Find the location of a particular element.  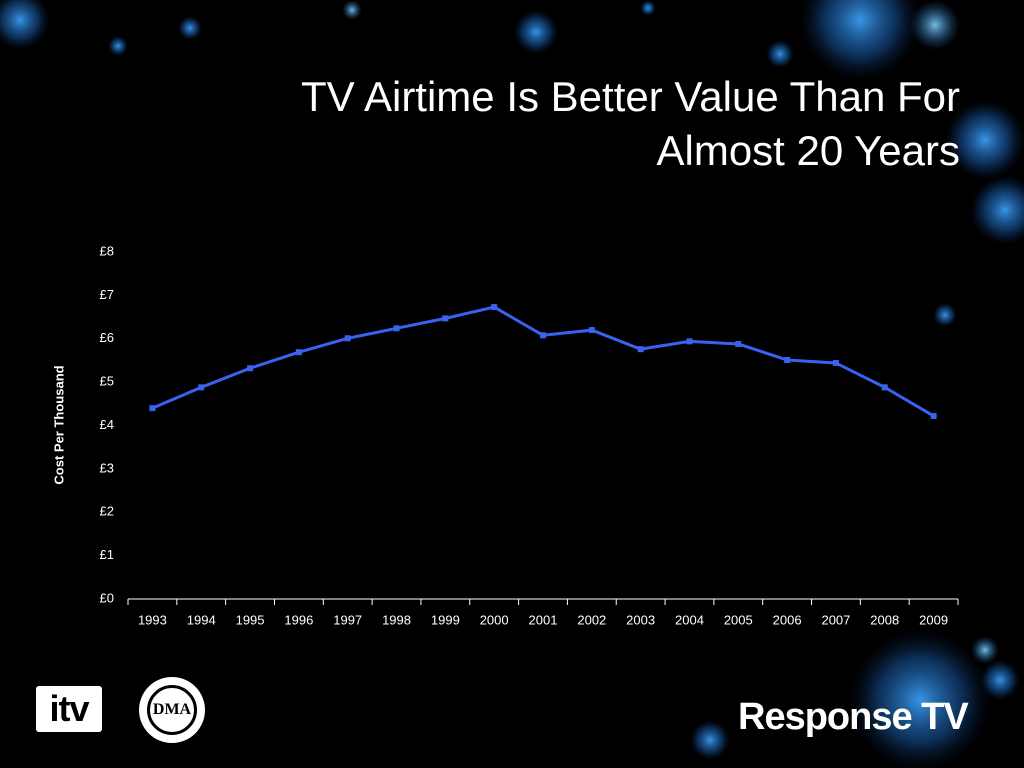

x-tick-label: 2008 is located at coordinates (884, 619).